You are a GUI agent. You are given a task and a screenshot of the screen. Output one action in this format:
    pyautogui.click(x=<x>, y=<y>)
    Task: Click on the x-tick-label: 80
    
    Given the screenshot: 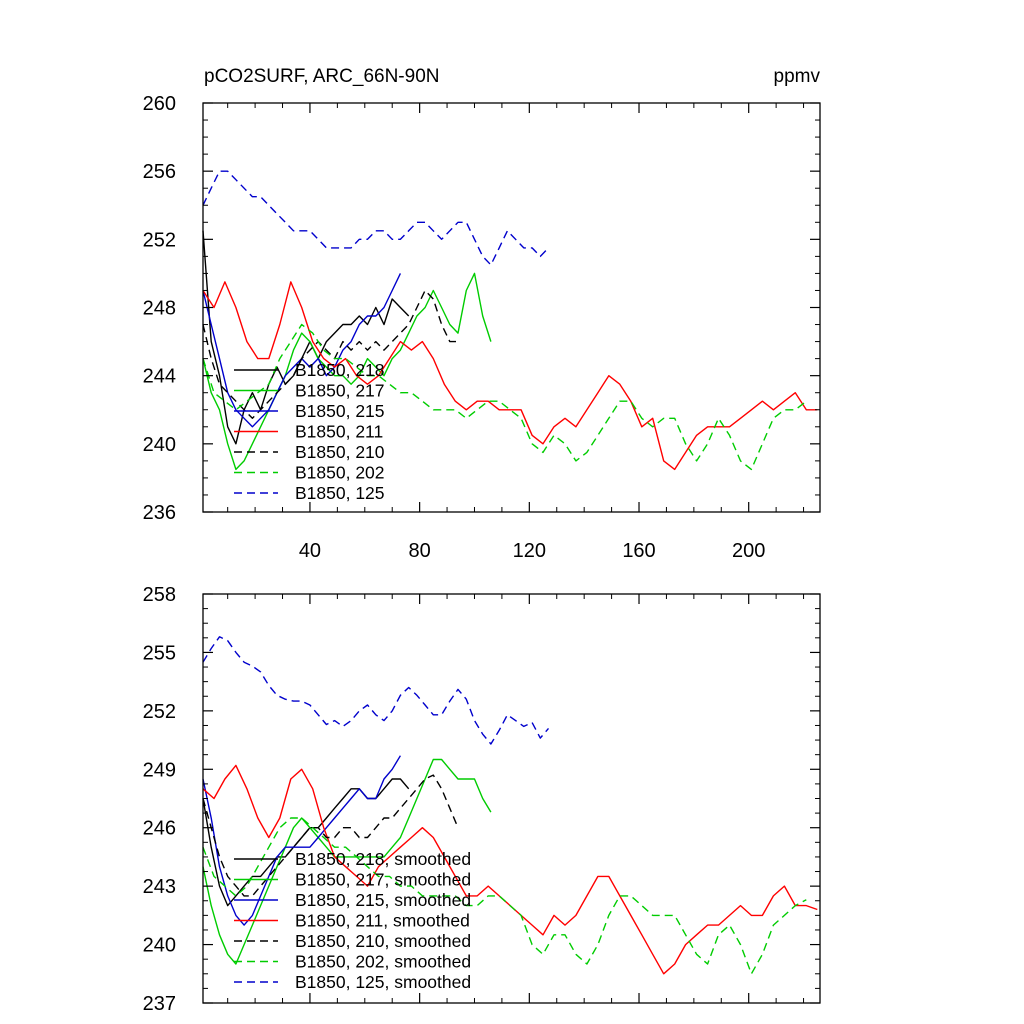 What is the action you would take?
    pyautogui.click(x=420, y=551)
    